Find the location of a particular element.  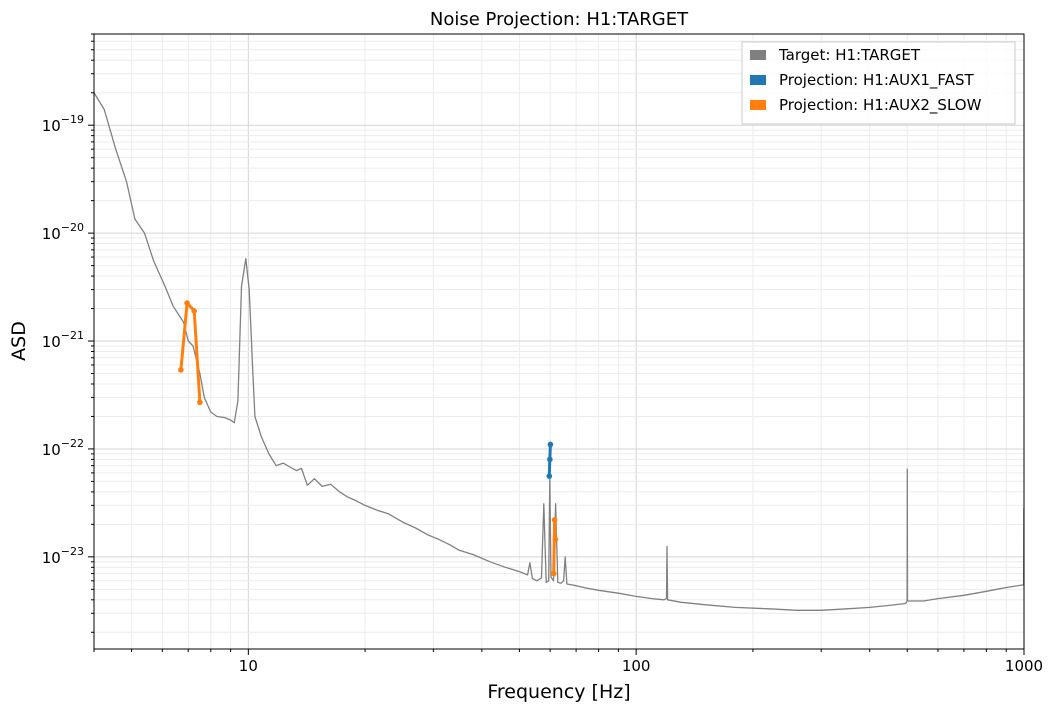

y-tick-label: 10−19 is located at coordinates (63, 124).